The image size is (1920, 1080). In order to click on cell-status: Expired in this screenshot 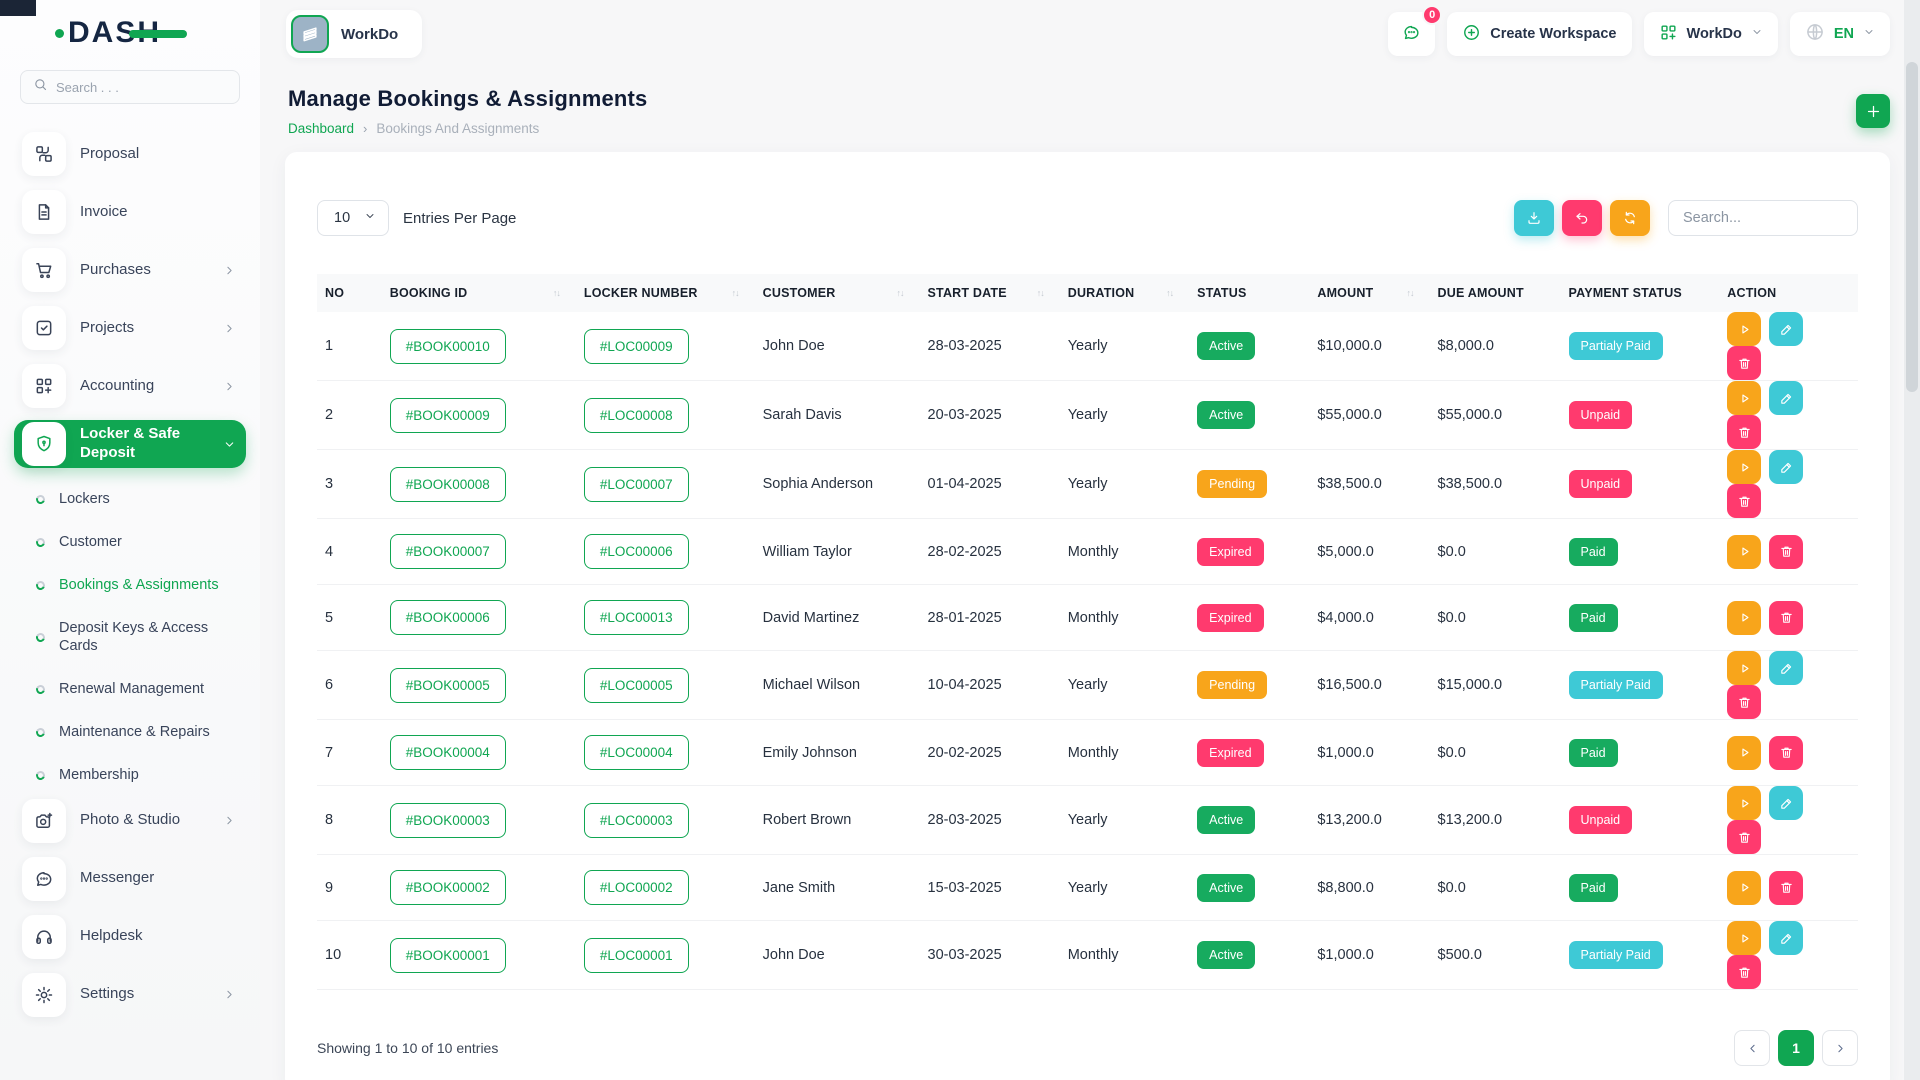, I will do `click(1249, 551)`.